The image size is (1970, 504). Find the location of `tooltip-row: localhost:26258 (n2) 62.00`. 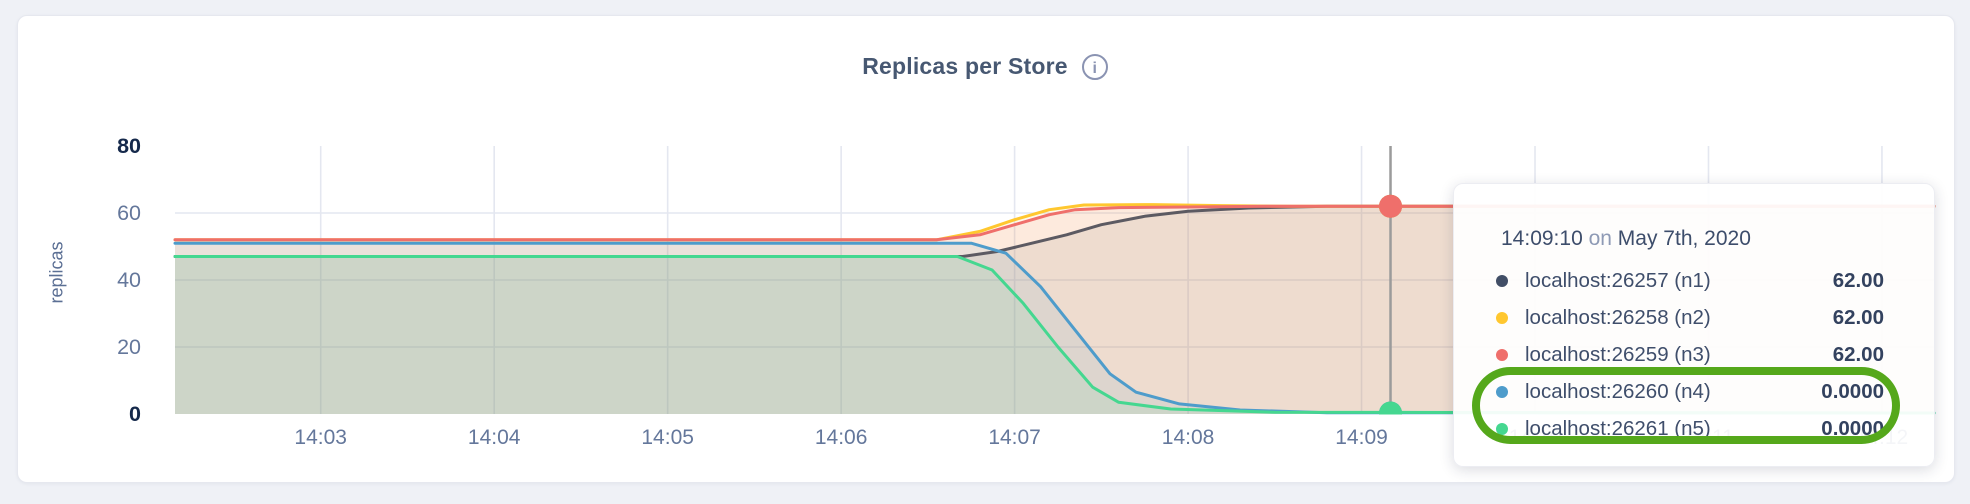

tooltip-row: localhost:26258 (n2) 62.00 is located at coordinates (1694, 317).